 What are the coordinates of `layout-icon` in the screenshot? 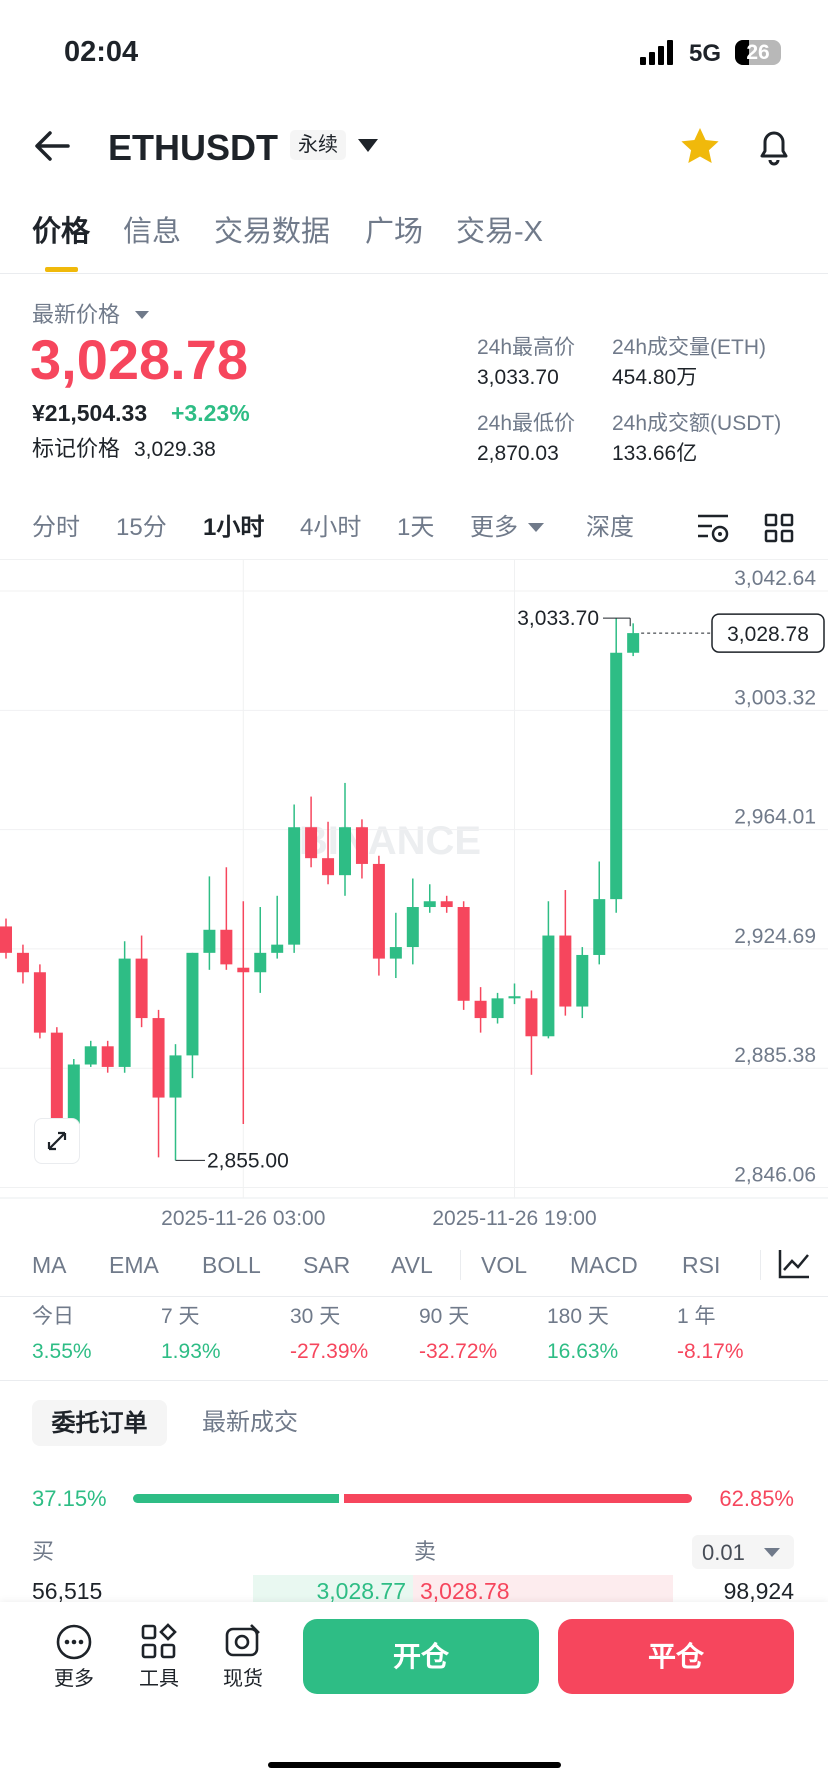 It's located at (779, 528).